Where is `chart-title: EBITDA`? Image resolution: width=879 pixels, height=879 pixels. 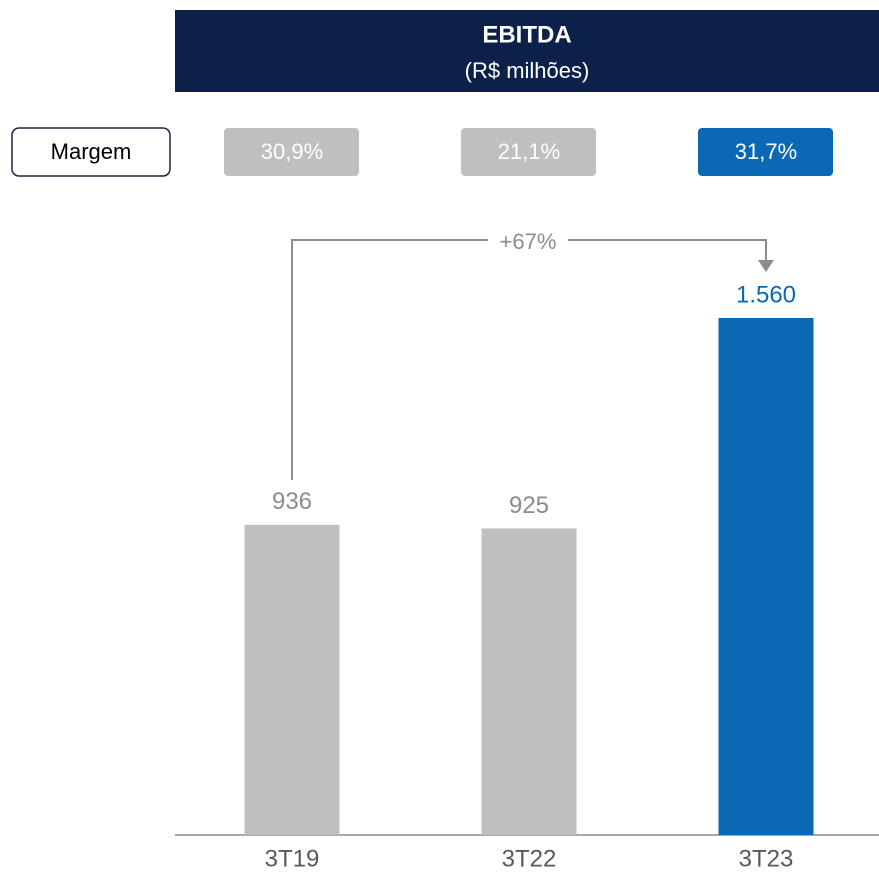
chart-title: EBITDA is located at coordinates (526, 34).